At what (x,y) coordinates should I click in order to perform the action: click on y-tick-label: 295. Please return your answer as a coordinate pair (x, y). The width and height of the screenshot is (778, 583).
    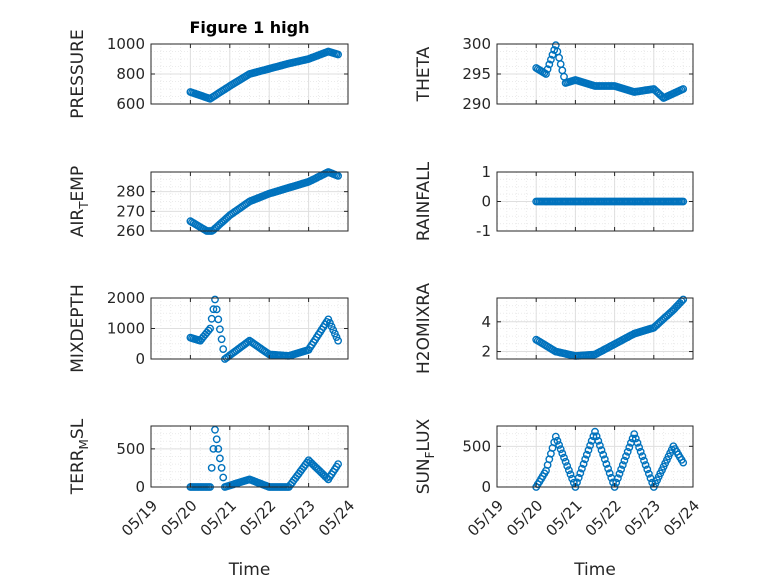
    Looking at the image, I should click on (476, 74).